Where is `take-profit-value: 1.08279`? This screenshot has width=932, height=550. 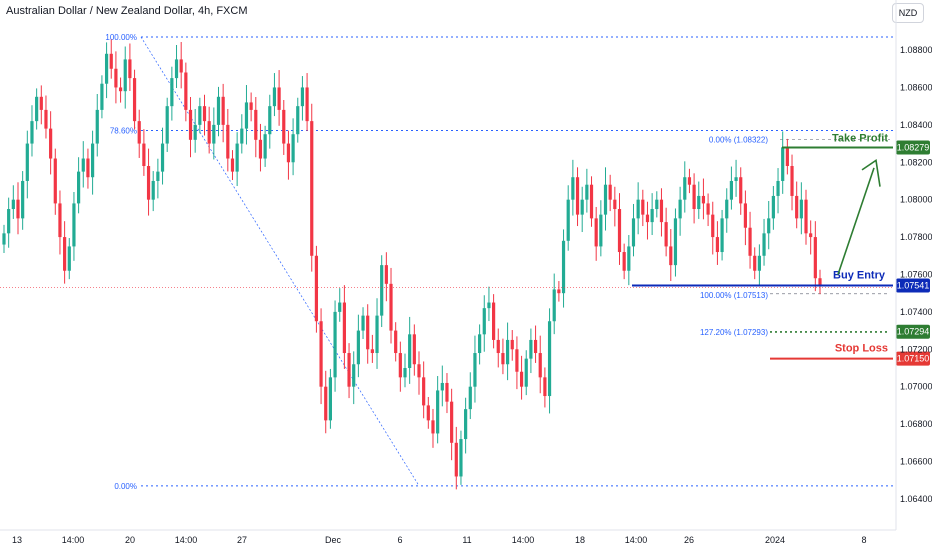 take-profit-value: 1.08279 is located at coordinates (913, 147).